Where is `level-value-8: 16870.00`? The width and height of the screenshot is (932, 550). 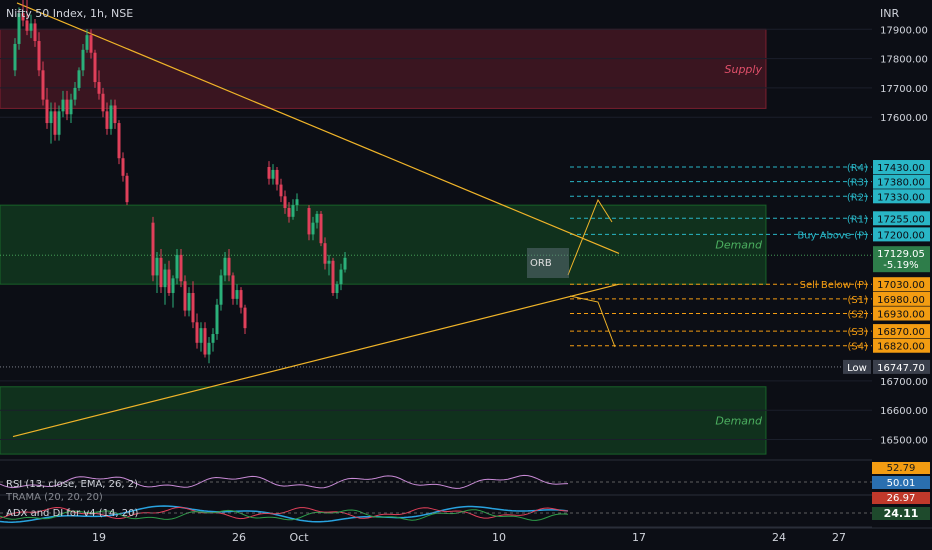
level-value-8: 16870.00 is located at coordinates (901, 332).